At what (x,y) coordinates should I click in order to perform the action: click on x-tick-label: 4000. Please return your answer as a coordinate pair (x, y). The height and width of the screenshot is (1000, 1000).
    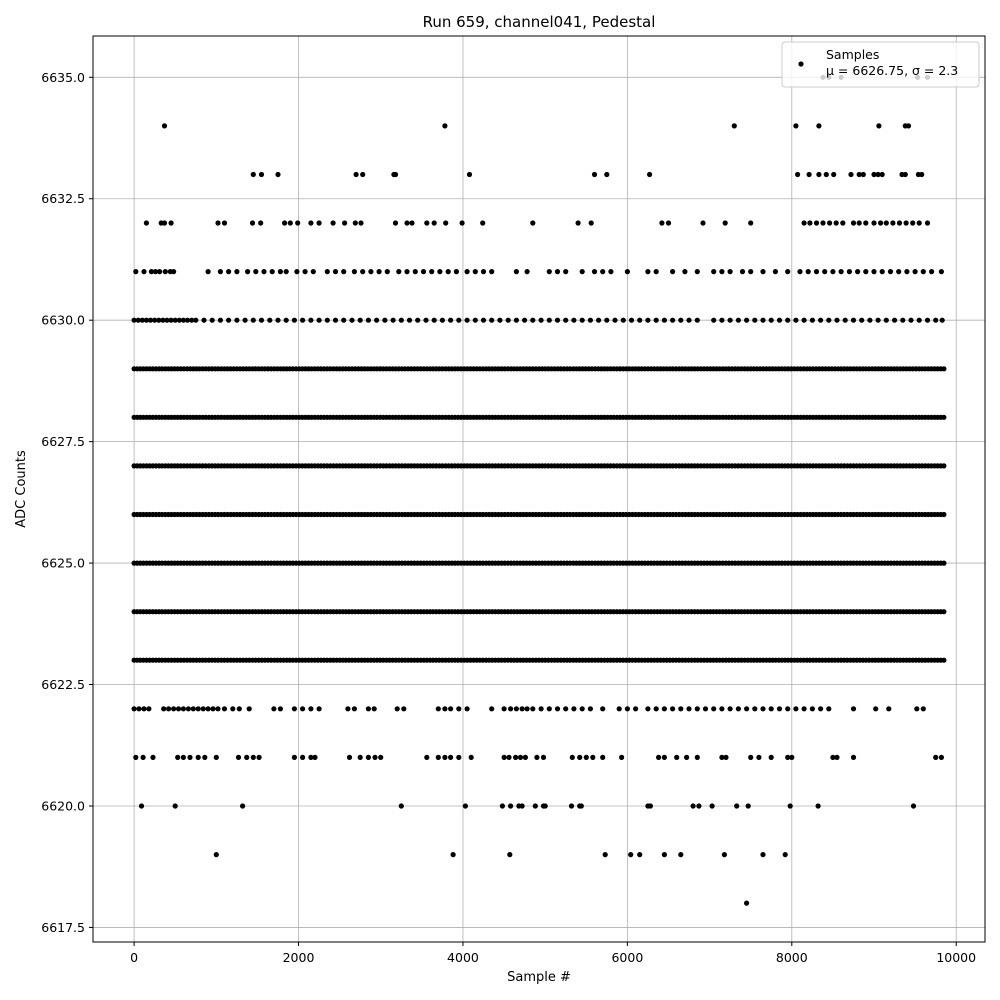
    Looking at the image, I should click on (463, 957).